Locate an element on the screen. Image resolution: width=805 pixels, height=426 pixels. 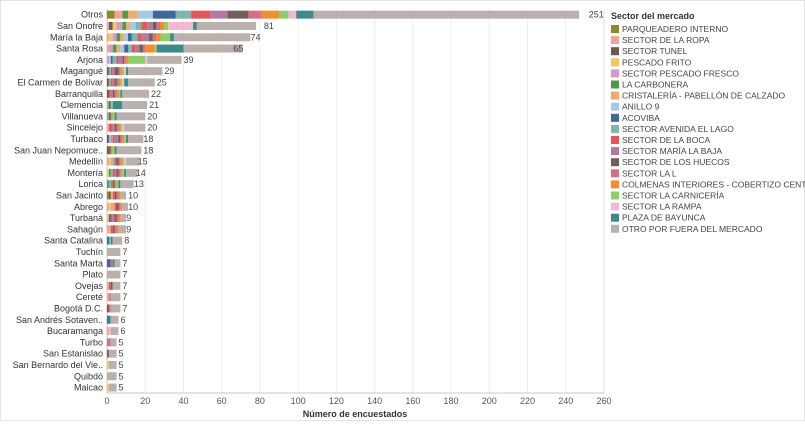
legend-item-sector-avenida-el-lago: SECTOR AVENIDA EL LAGO is located at coordinates (672, 129).